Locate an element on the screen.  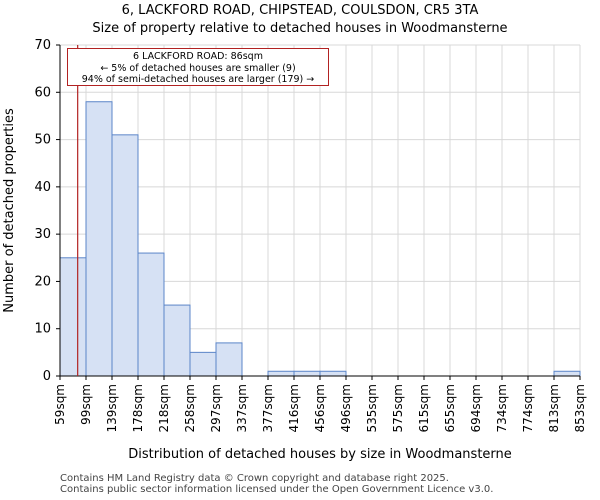
y-tick-label: 20 is located at coordinates (42, 281).